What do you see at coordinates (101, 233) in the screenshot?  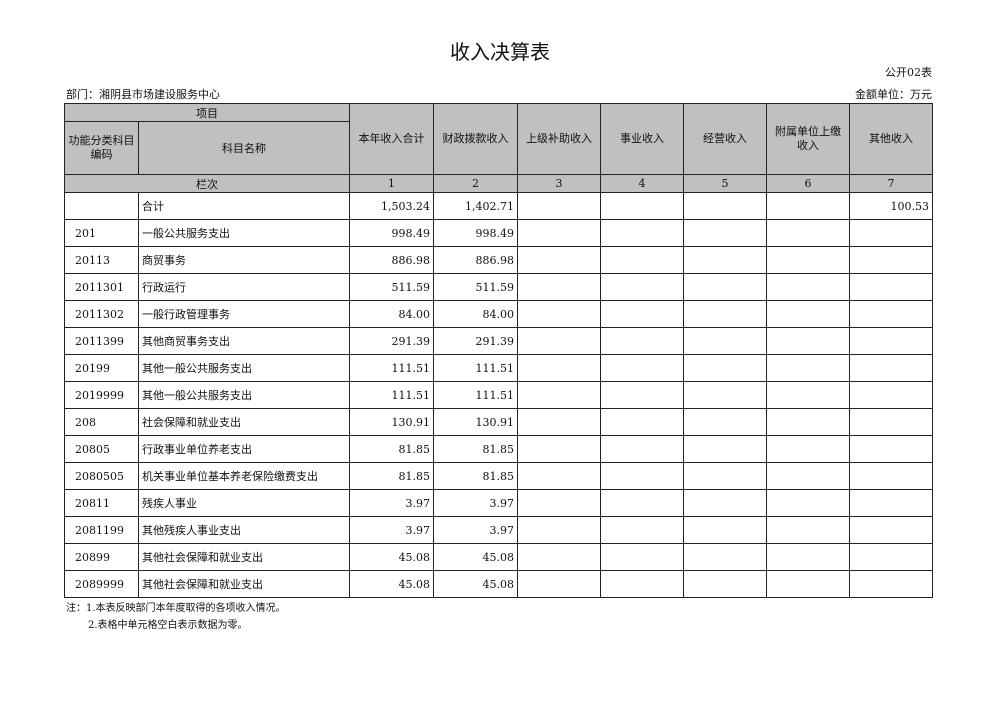 I see `row-code: 201` at bounding box center [101, 233].